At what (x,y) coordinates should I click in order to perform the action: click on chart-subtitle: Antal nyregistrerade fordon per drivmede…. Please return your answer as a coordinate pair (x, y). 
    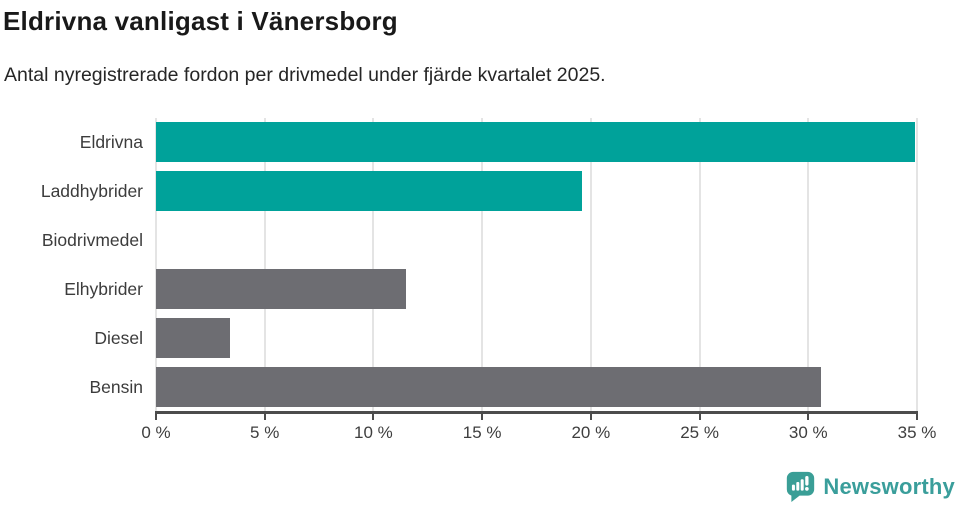
    Looking at the image, I should click on (305, 75).